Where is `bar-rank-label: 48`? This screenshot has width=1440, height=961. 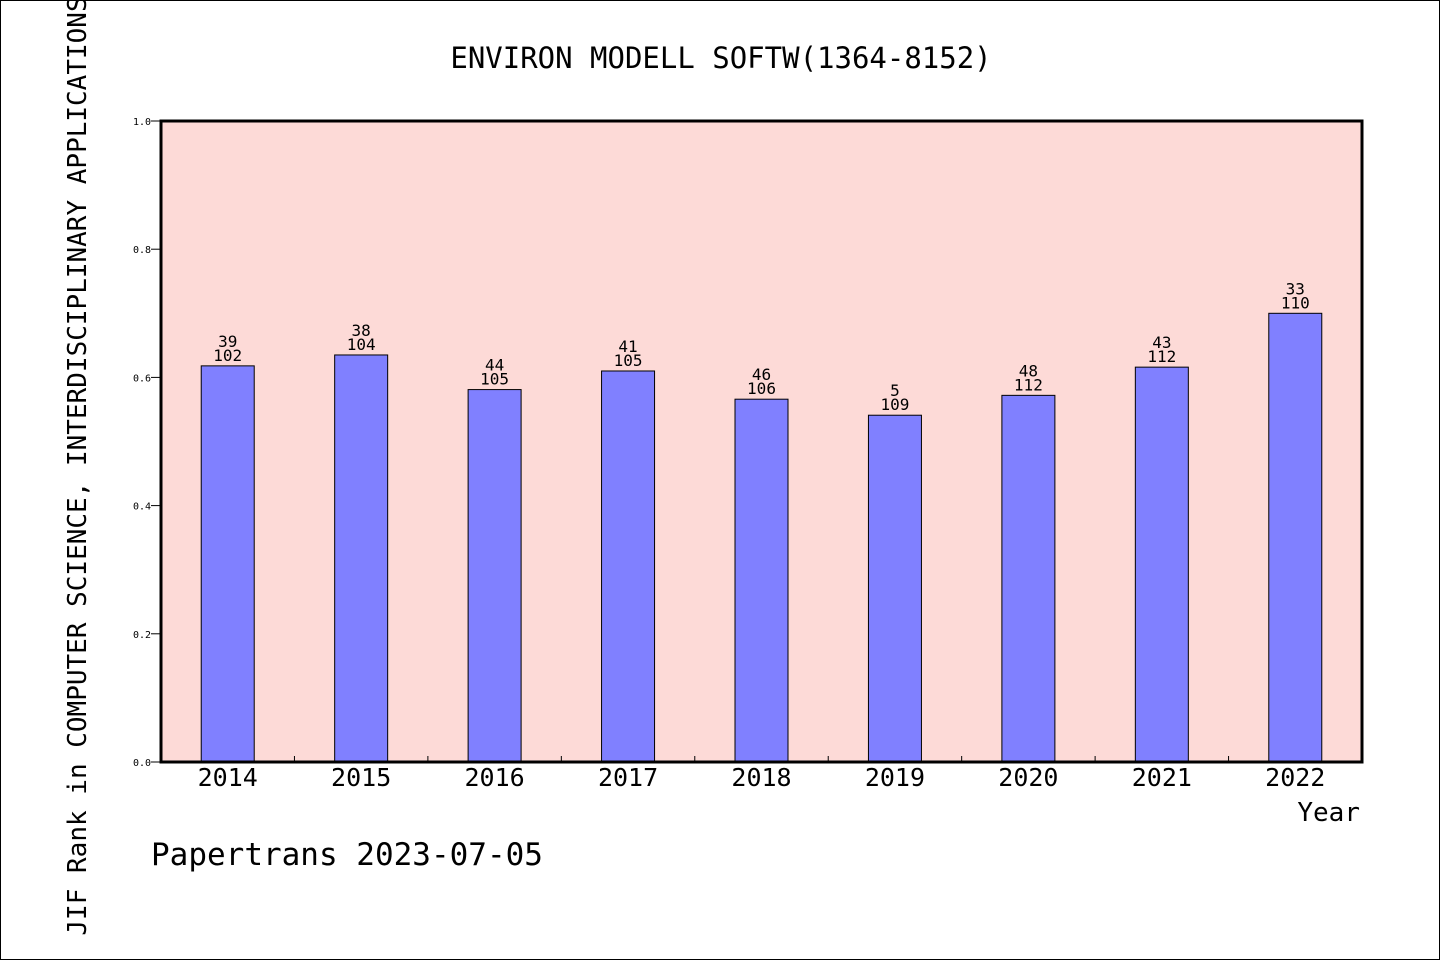 bar-rank-label: 48 is located at coordinates (1028, 370).